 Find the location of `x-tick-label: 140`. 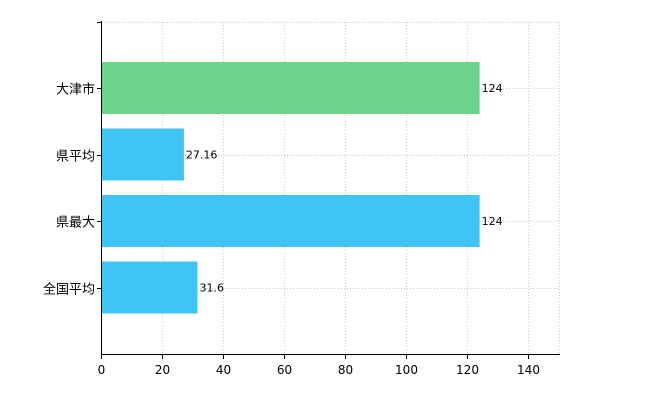

x-tick-label: 140 is located at coordinates (528, 370).